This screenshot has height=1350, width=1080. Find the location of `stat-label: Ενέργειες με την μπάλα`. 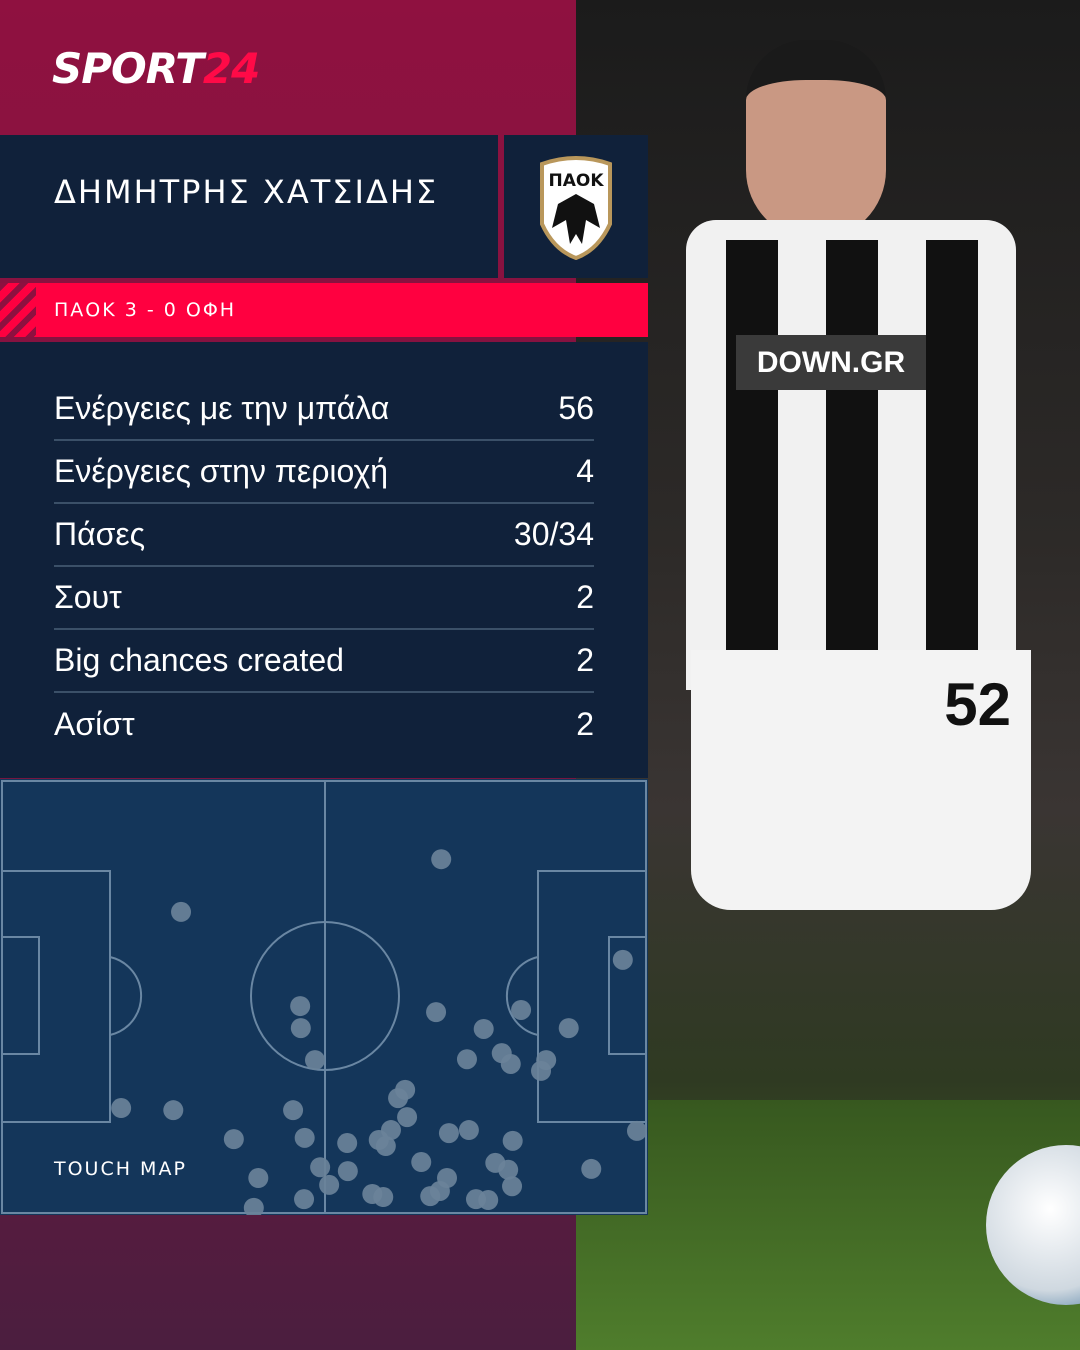

stat-label: Ενέργειες με την μπάλα is located at coordinates (222, 408).